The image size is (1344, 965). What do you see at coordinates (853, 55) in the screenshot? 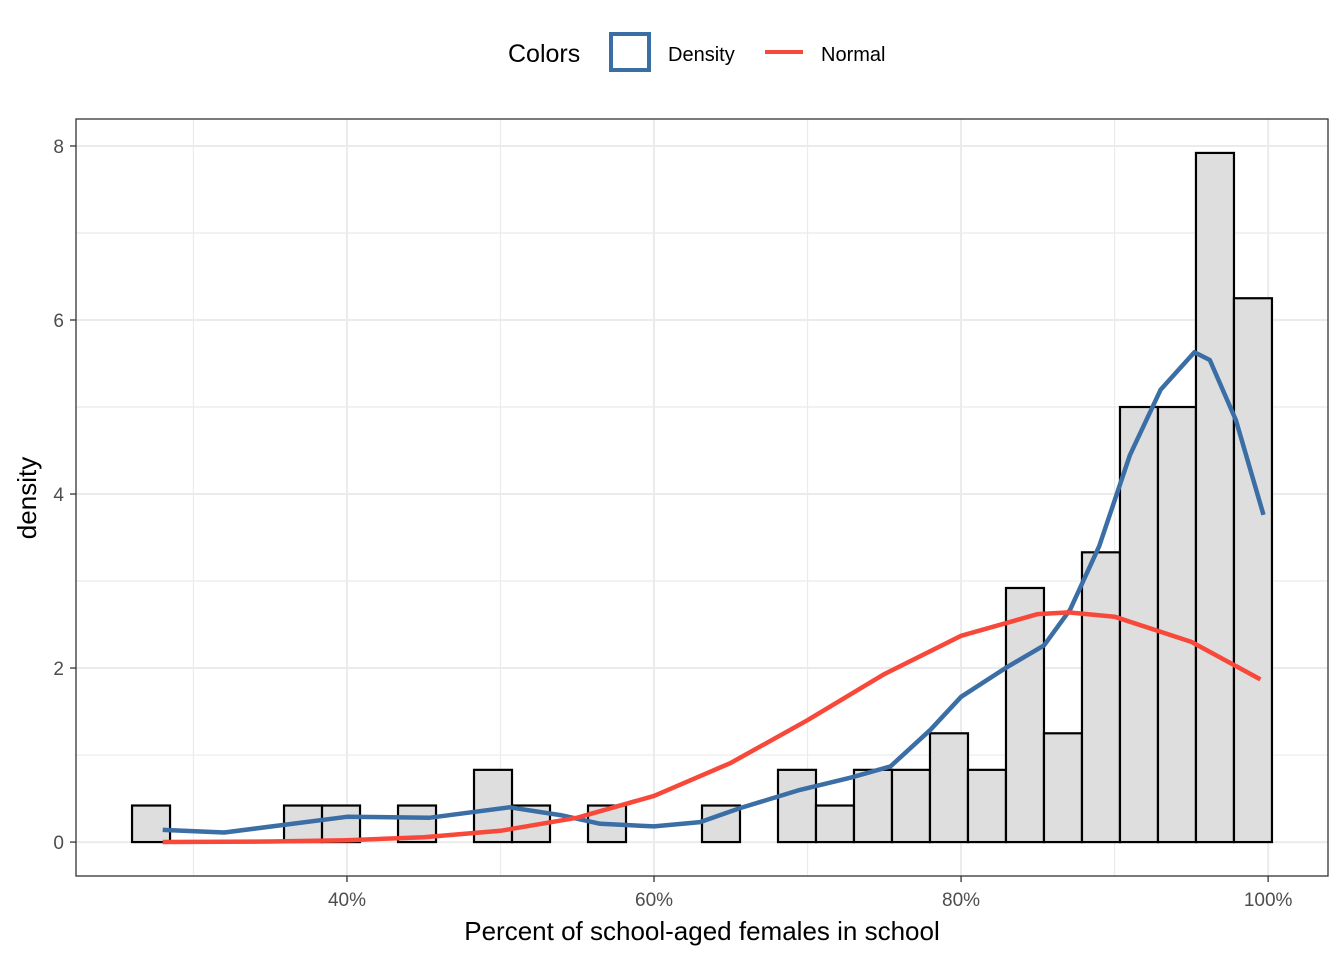
I see `legend-normal-label: Normal` at bounding box center [853, 55].